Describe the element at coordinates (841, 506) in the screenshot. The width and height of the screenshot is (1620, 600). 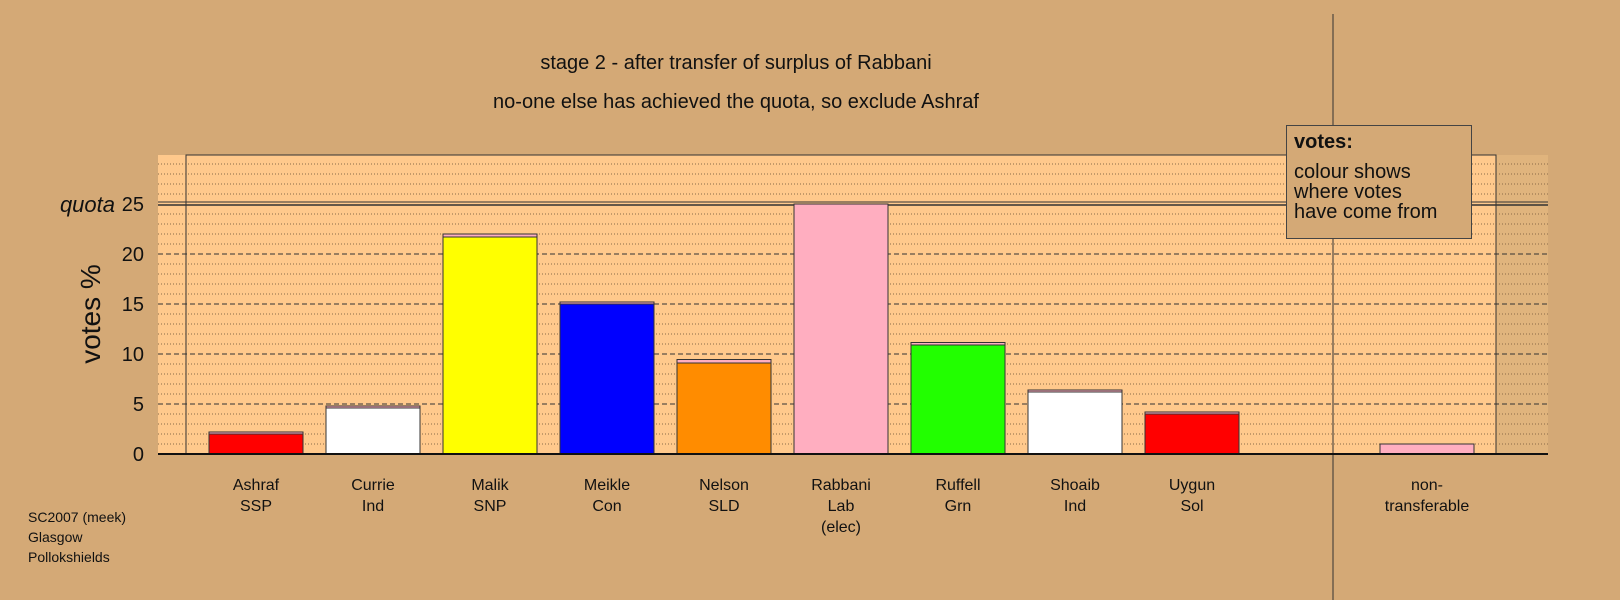
I see `candidate-party: Lab` at that location.